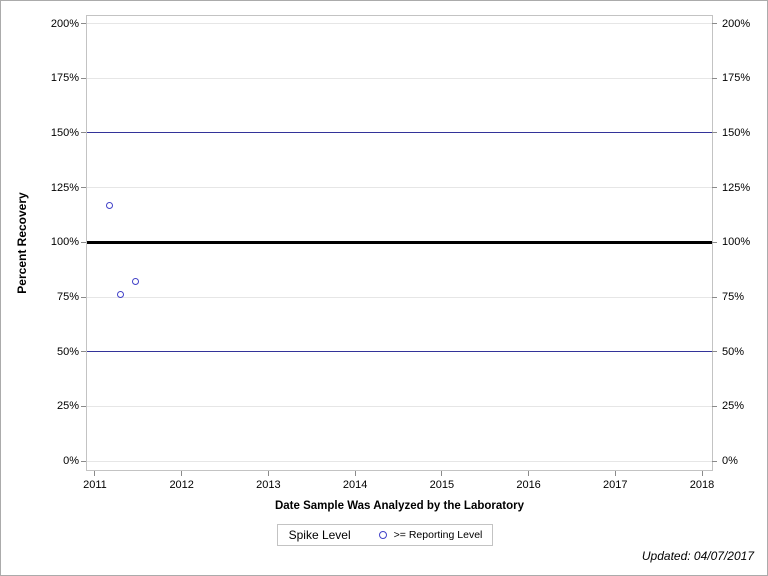 The width and height of the screenshot is (768, 576). I want to click on x-tick-label: 2011, so click(95, 485).